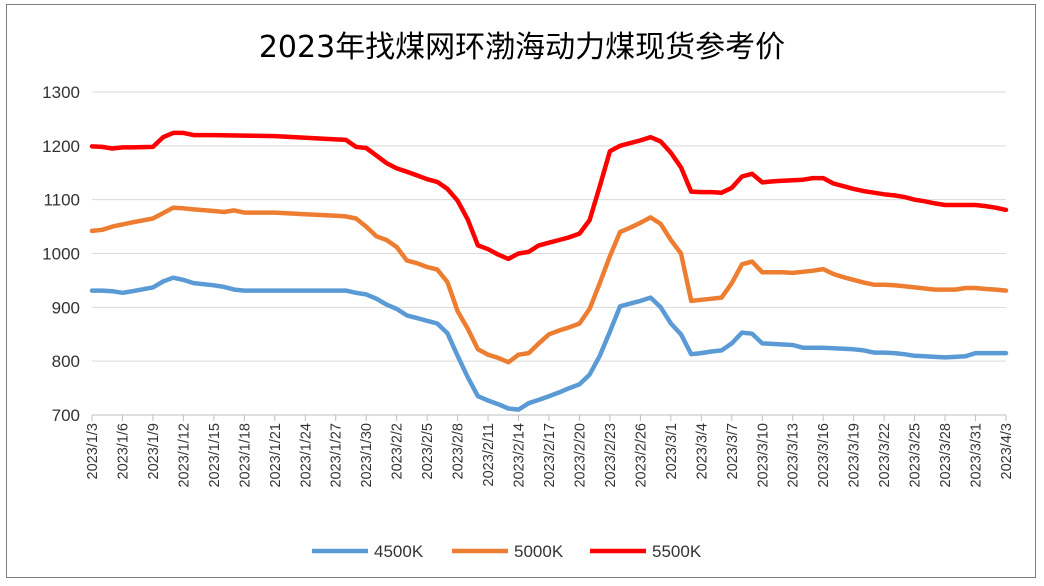 The height and width of the screenshot is (586, 1044). Describe the element at coordinates (489, 454) in the screenshot. I see `x-tick-label: 2023/2/11` at that location.